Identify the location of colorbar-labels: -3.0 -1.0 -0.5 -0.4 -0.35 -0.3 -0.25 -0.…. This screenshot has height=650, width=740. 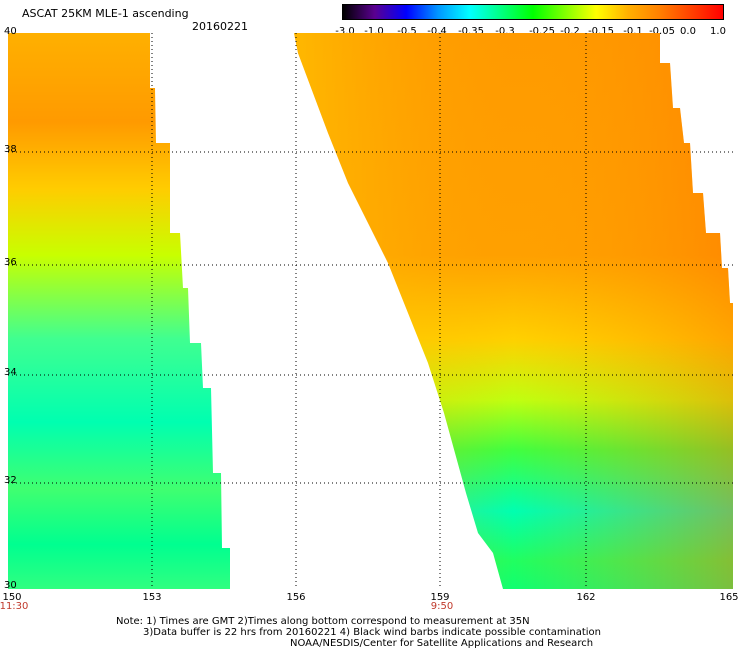
(535, 32).